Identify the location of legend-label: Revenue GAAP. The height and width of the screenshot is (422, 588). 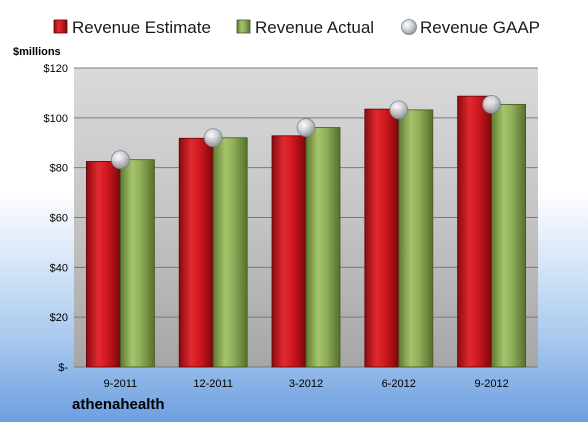
(480, 27).